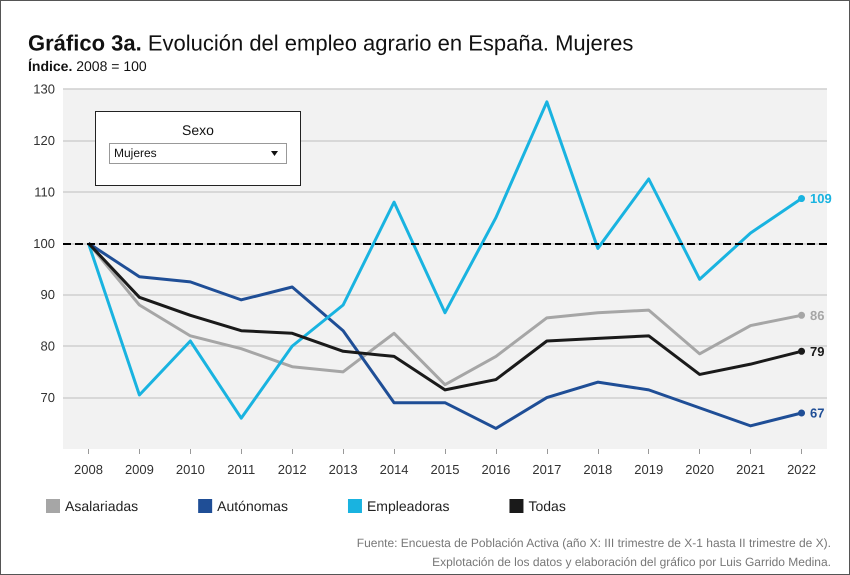 The height and width of the screenshot is (575, 850). What do you see at coordinates (408, 506) in the screenshot?
I see `legend-label: Empleadoras` at bounding box center [408, 506].